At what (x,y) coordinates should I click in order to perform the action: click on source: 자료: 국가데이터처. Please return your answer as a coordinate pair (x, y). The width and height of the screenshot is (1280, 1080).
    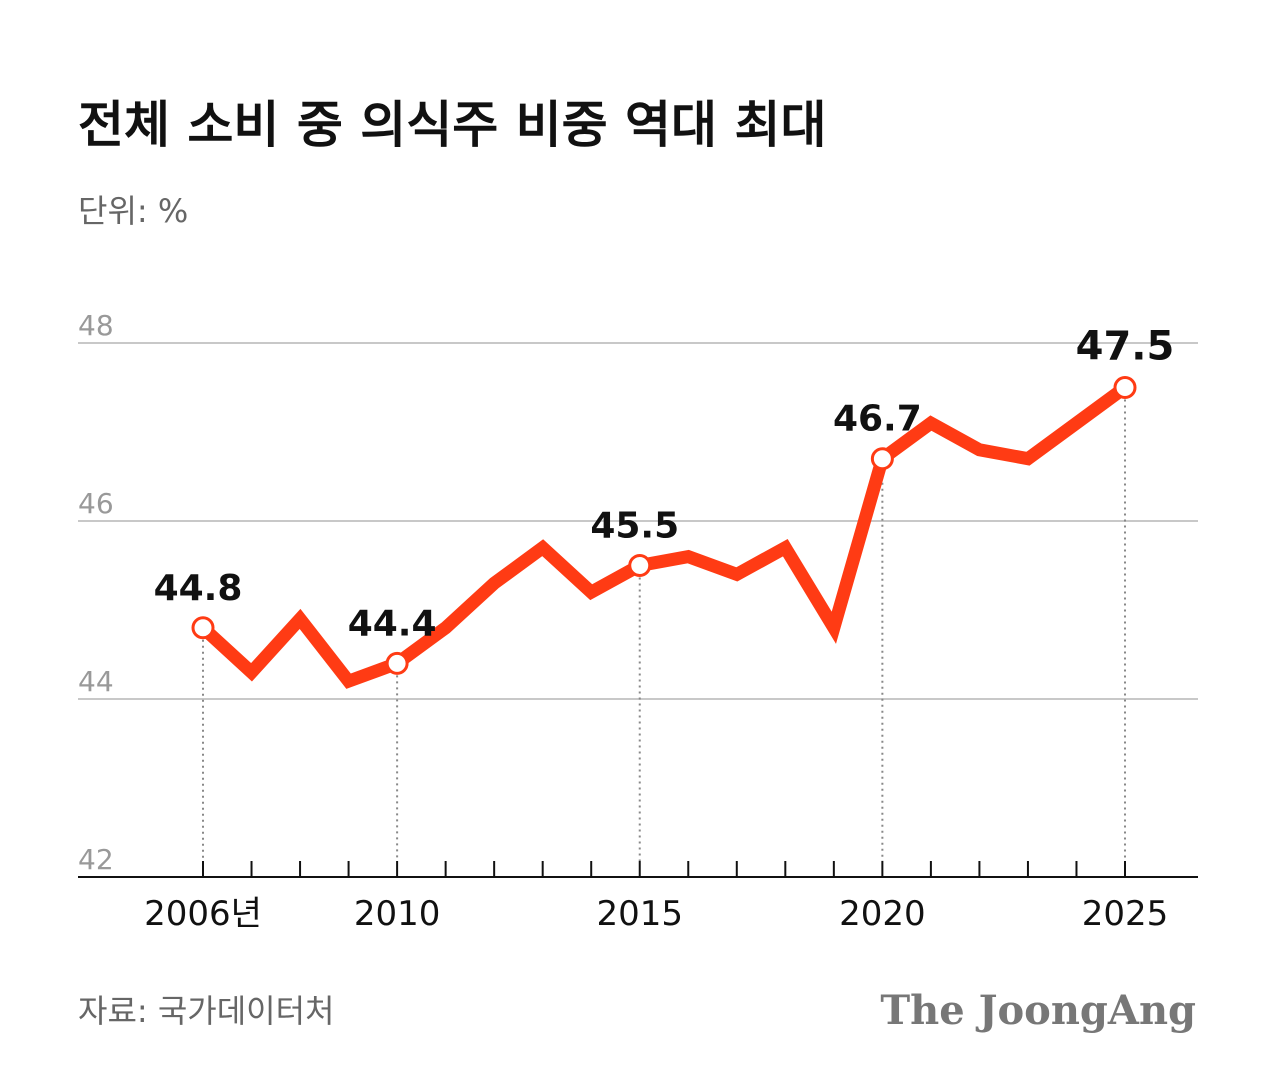
    Looking at the image, I should click on (206, 1011).